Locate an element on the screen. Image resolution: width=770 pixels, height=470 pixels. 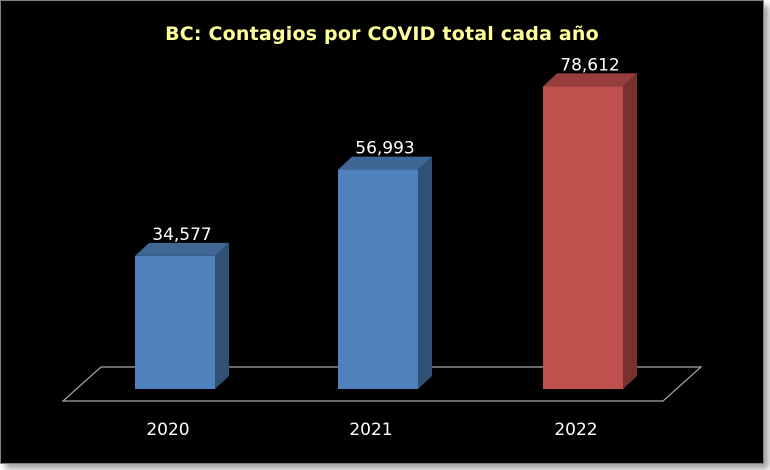
bar-top-2022 is located at coordinates (590, 80).